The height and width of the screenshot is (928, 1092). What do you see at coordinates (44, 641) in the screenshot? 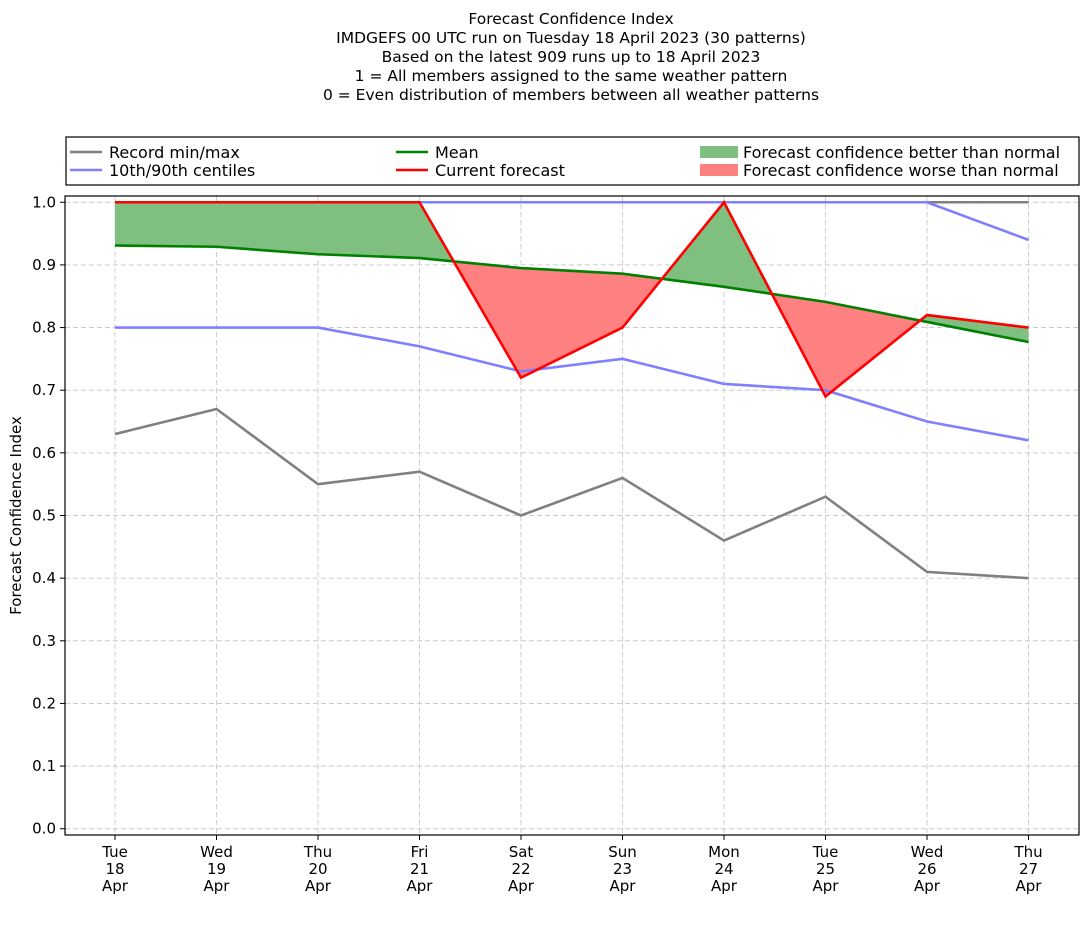
I see `y-tick-label: 0.3` at bounding box center [44, 641].